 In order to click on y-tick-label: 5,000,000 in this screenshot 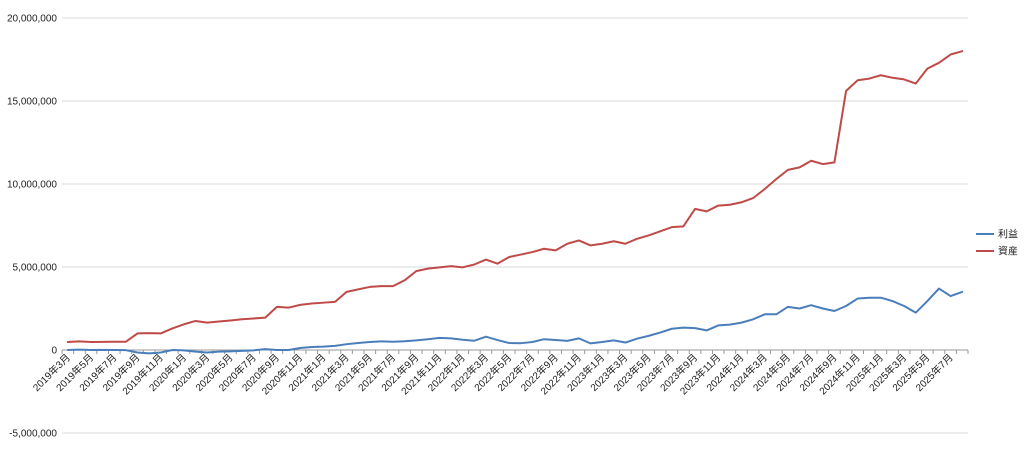, I will do `click(35, 268)`.